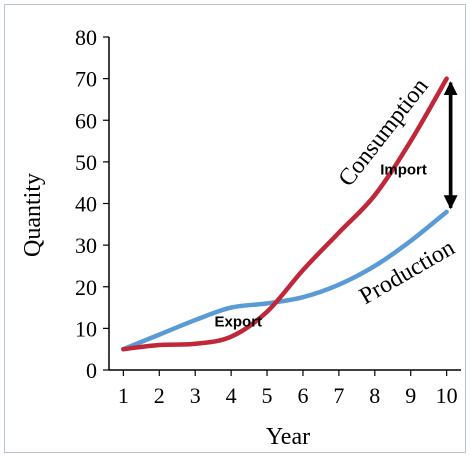  What do you see at coordinates (33, 215) in the screenshot?
I see `y-axis-label: Quantity` at bounding box center [33, 215].